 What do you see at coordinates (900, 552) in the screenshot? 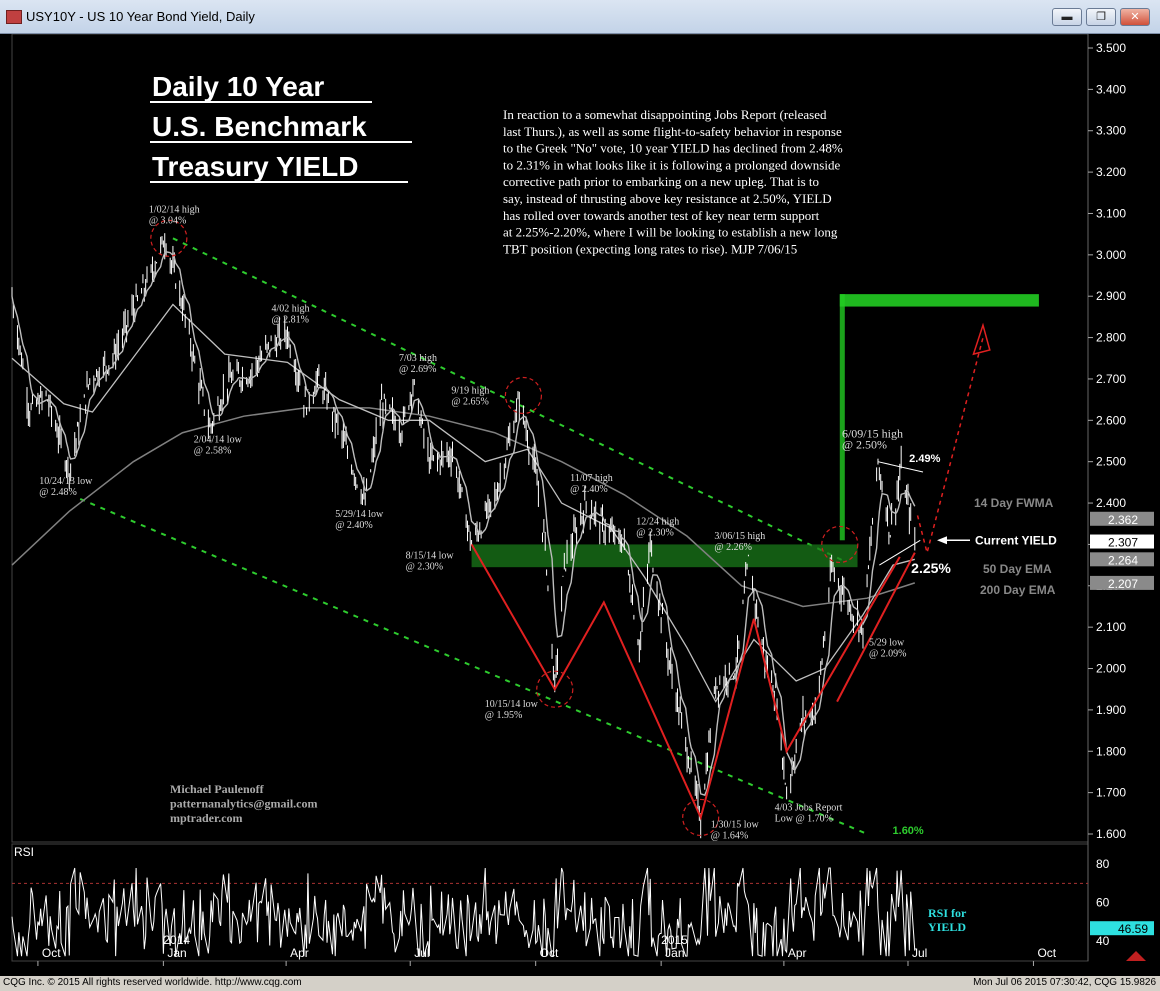
I see `support-line` at bounding box center [900, 552].